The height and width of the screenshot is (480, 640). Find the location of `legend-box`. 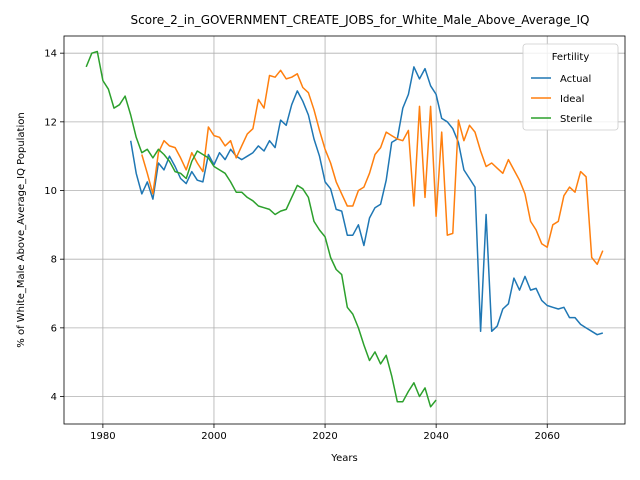

legend-box is located at coordinates (570, 87).